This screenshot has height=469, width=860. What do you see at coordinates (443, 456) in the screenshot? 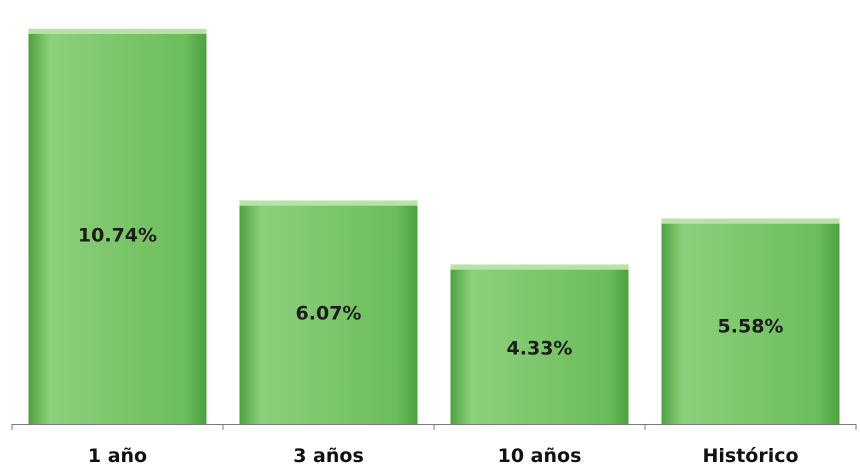
I see `x-tick-labels: 1 año 3 años 10 años Histórico` at bounding box center [443, 456].